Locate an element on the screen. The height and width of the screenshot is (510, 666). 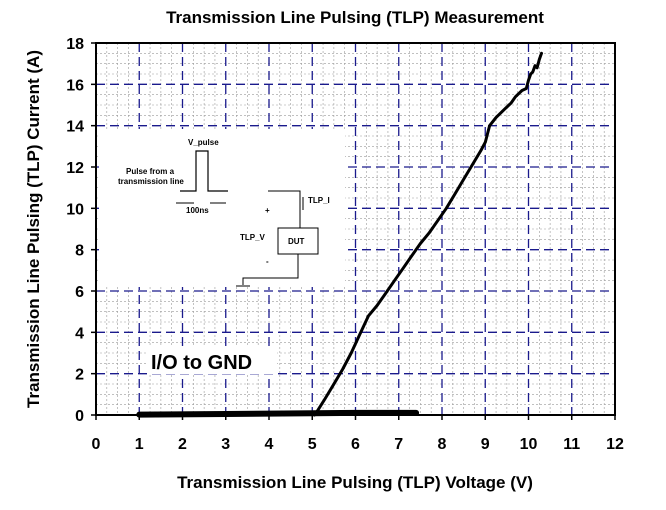
x-tick-label: 10 is located at coordinates (529, 444).